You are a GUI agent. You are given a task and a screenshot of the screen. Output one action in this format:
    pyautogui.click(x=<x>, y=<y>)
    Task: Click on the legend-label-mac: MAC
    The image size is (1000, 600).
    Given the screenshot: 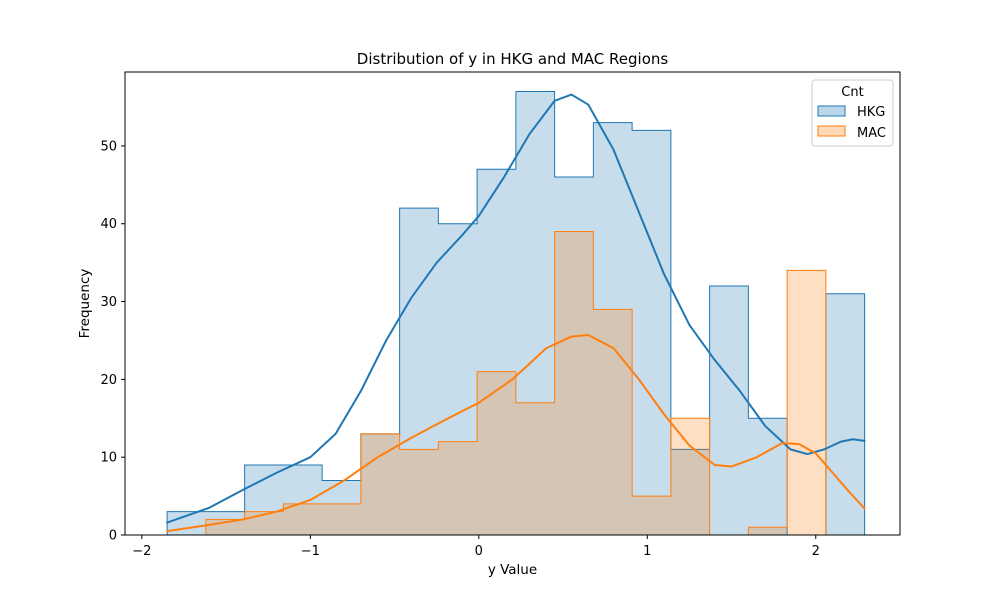 What is the action you would take?
    pyautogui.click(x=871, y=133)
    